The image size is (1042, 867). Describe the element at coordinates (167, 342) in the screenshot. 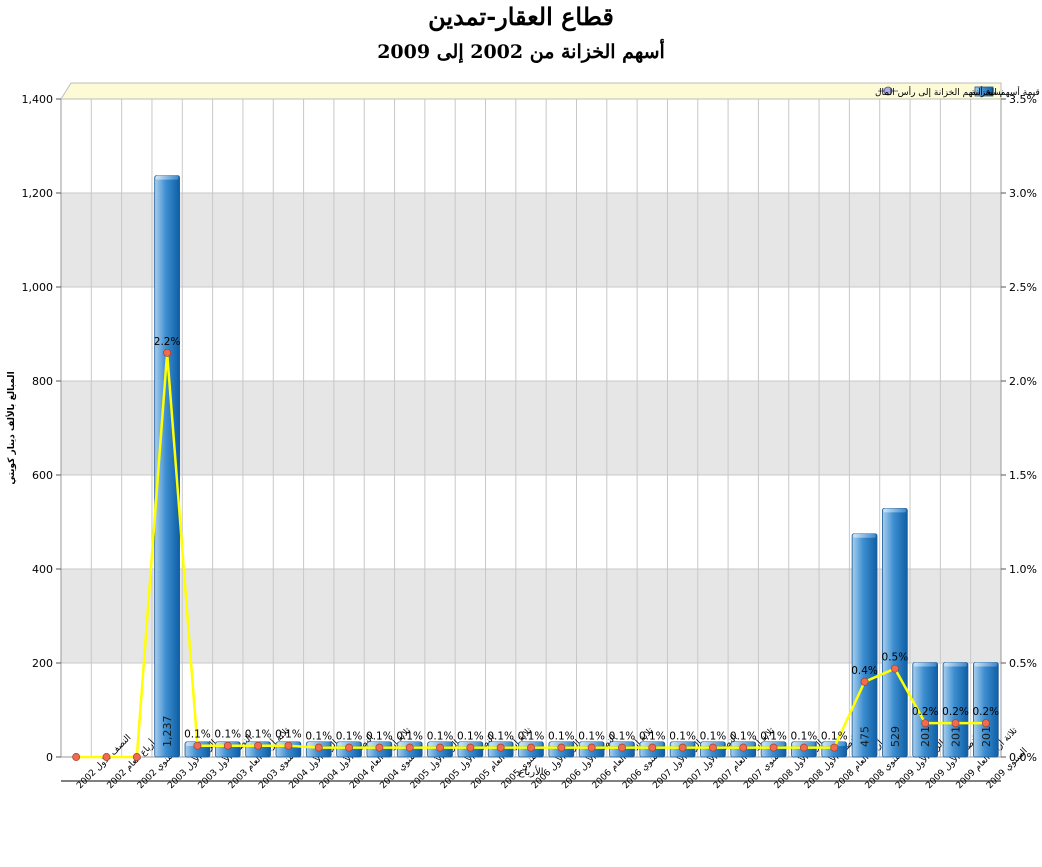

I see `ratio-value-label: 2.2%` at that location.